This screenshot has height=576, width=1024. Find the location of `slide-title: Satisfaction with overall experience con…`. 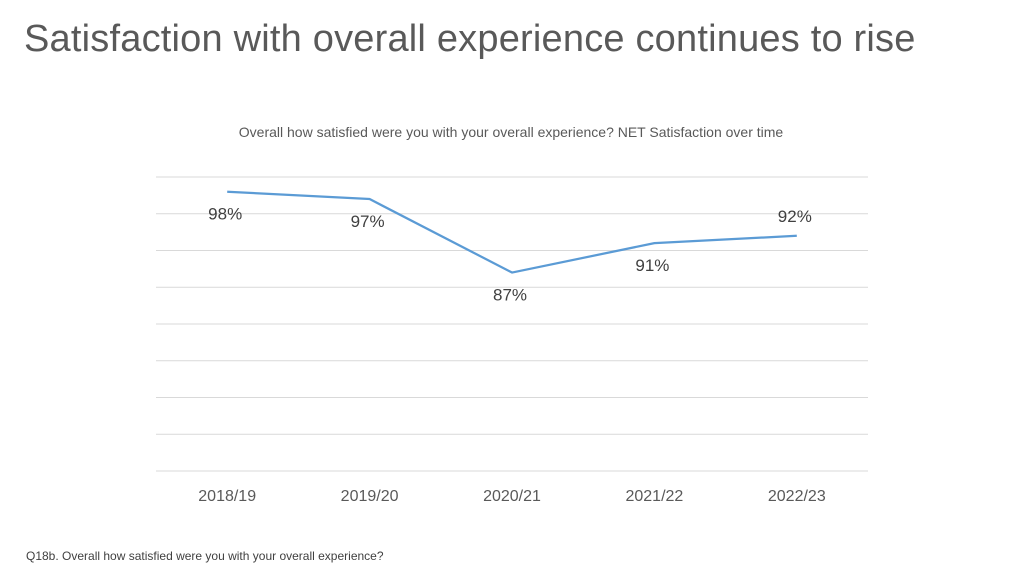

slide-title: Satisfaction with overall experience con… is located at coordinates (470, 39).